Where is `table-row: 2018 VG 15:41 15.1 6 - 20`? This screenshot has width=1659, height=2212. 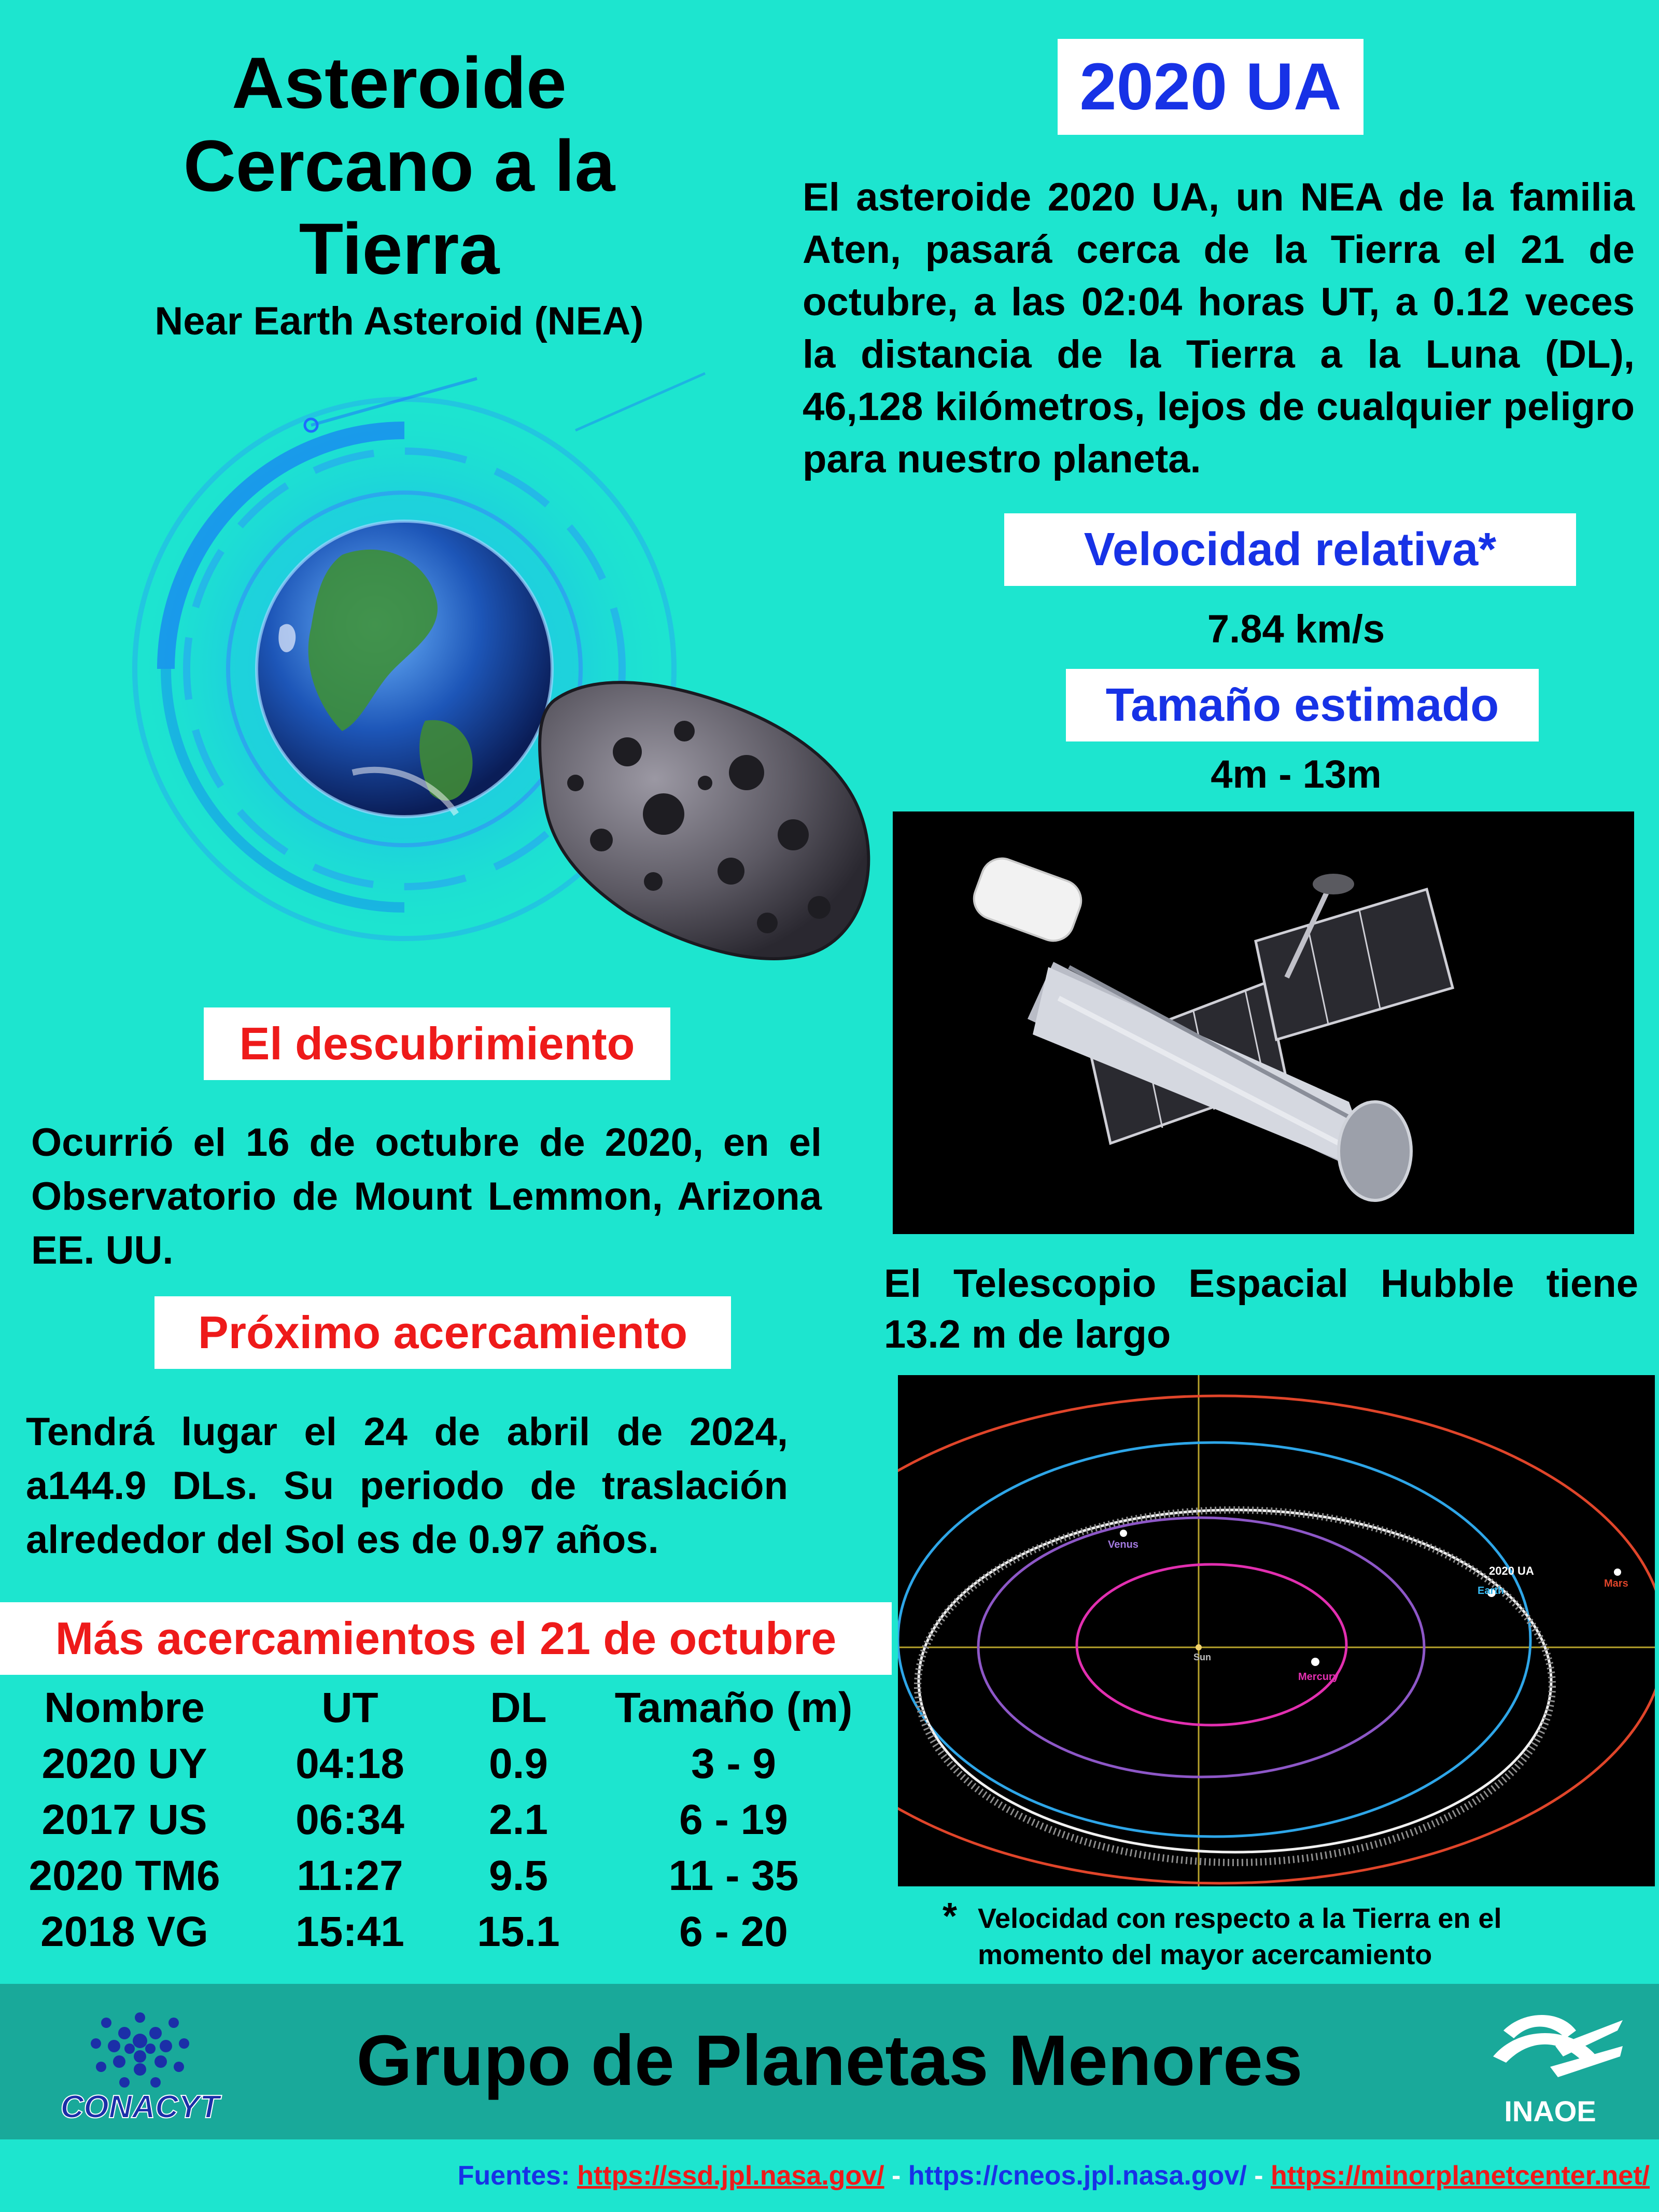
table-row: 2018 VG 15:41 15.1 6 - 20 is located at coordinates (441, 1932).